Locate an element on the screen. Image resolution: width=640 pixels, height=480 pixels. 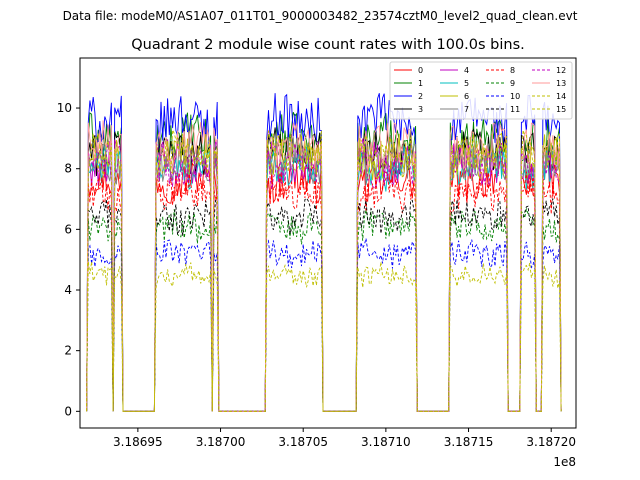
legend-label-10: 10 is located at coordinates (515, 96).